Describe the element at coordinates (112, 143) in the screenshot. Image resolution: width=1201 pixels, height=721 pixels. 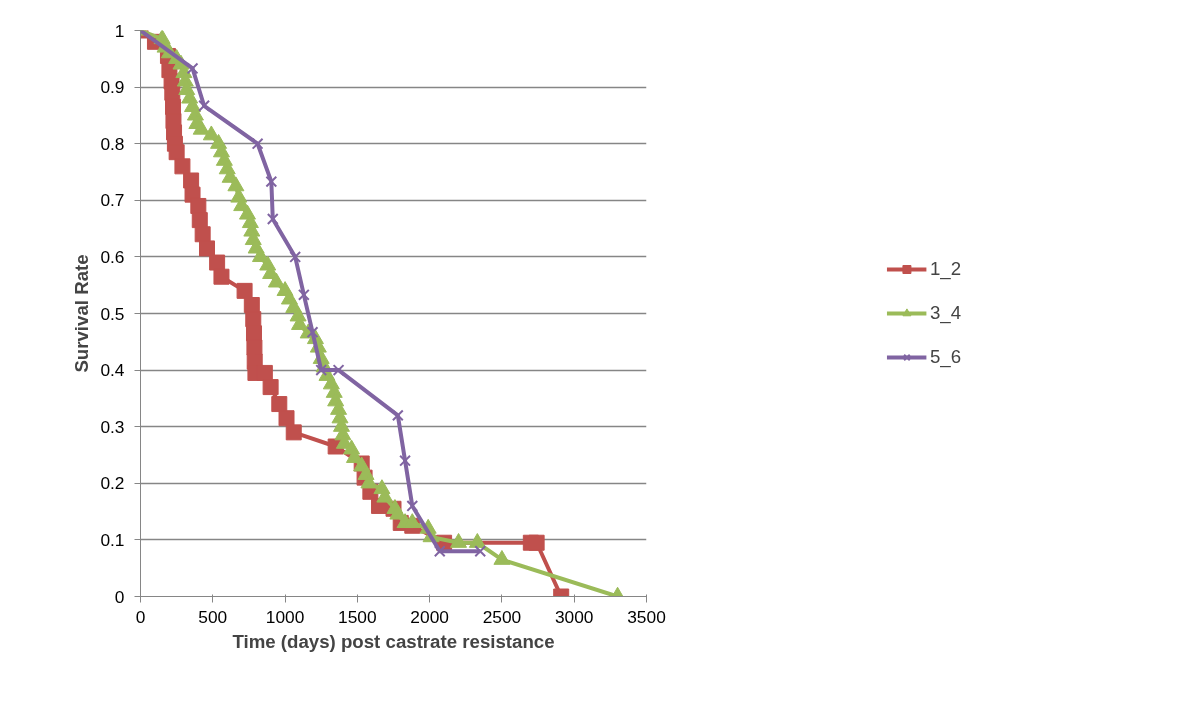
I see `y-tick-label: 0.8` at that location.